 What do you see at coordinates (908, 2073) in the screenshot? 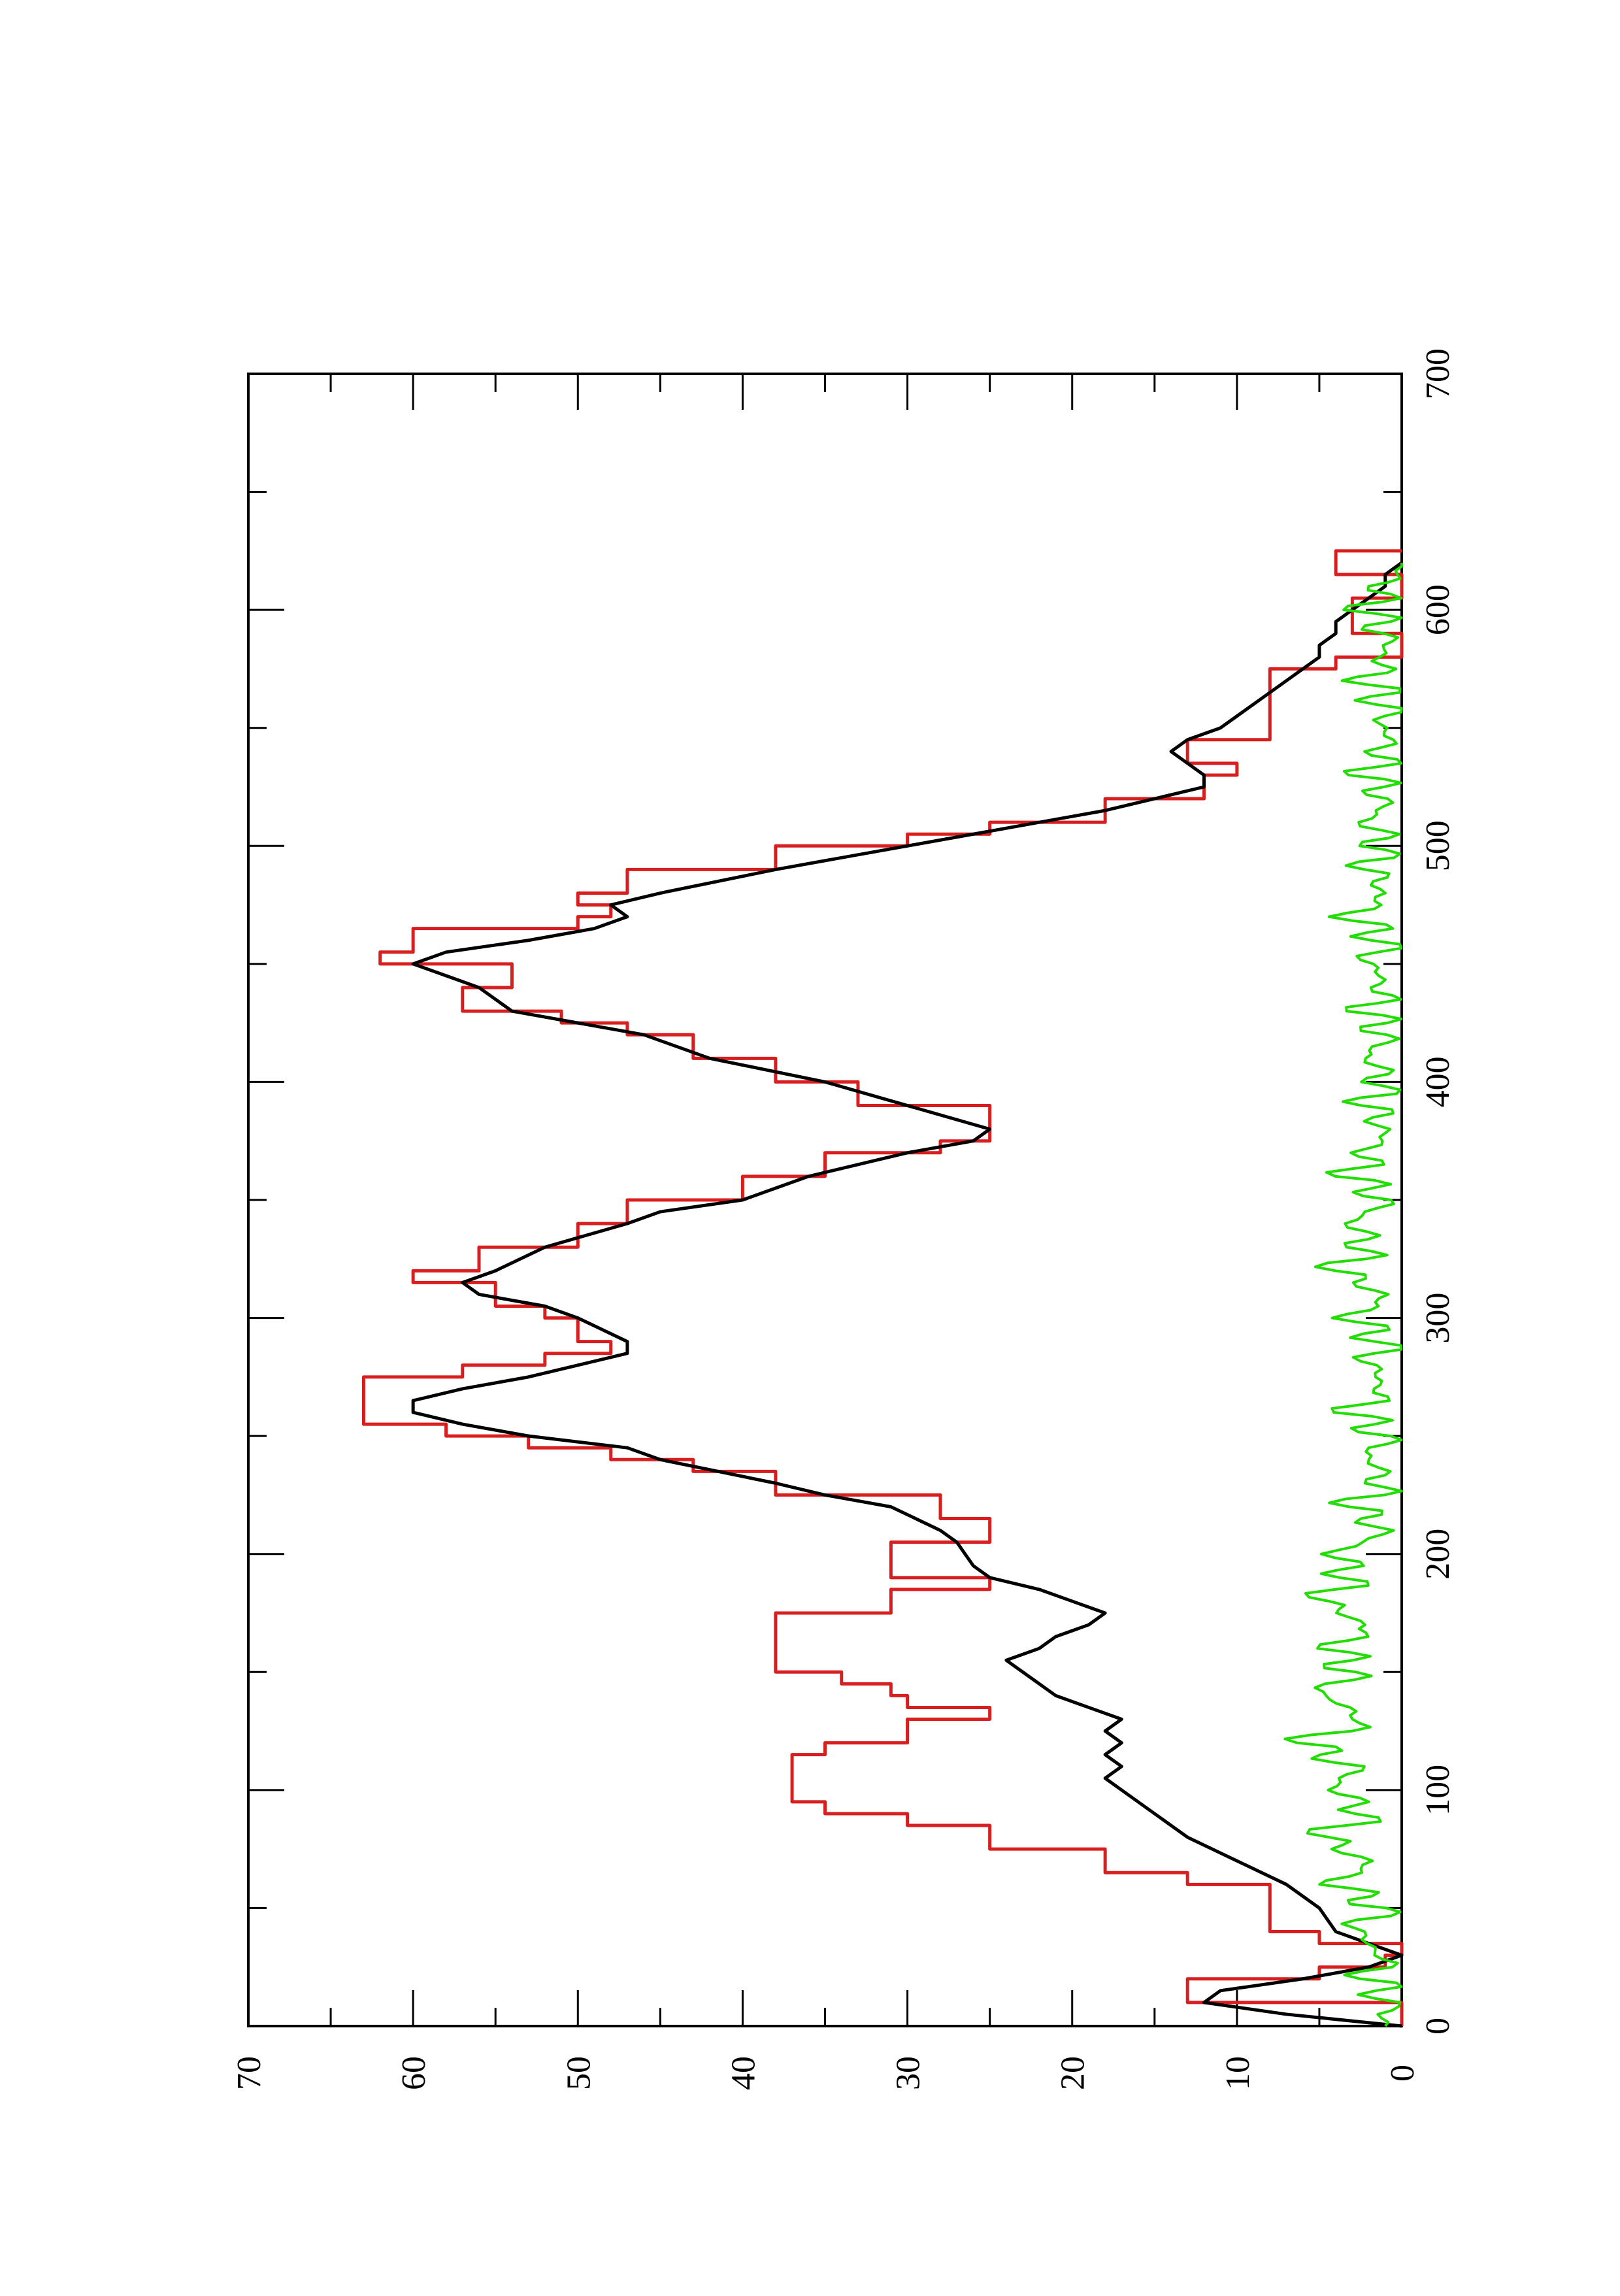
I see `y-tick-label: 30` at bounding box center [908, 2073].